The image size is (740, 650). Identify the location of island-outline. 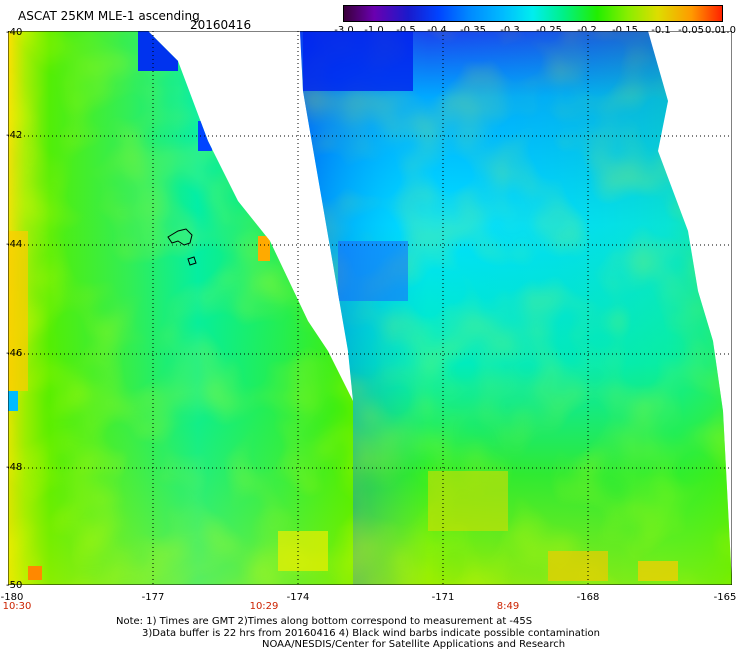
(182, 247).